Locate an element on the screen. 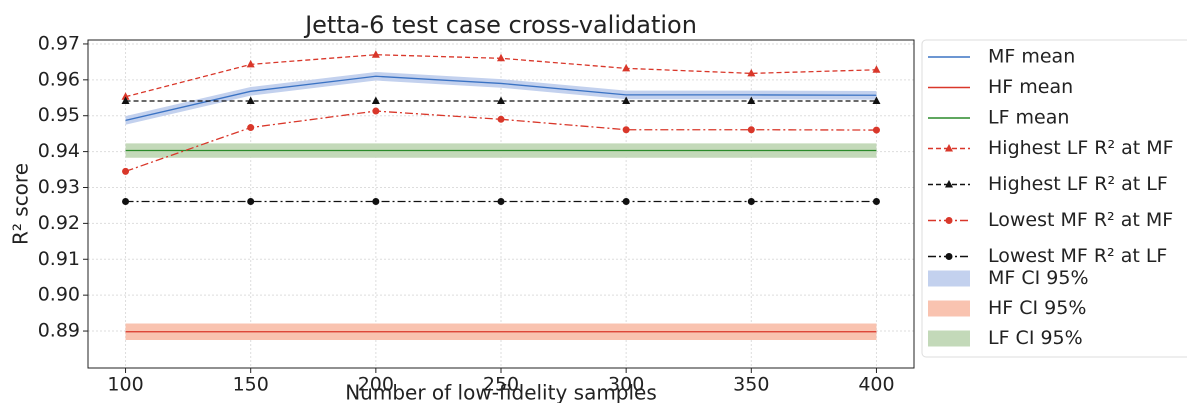  y-tick-label: 0.96 is located at coordinates (59, 79).